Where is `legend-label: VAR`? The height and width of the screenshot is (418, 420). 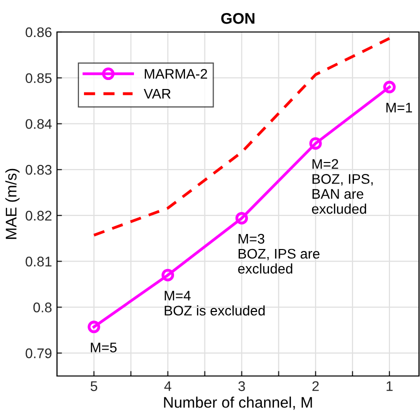 legend-label: VAR is located at coordinates (157, 93).